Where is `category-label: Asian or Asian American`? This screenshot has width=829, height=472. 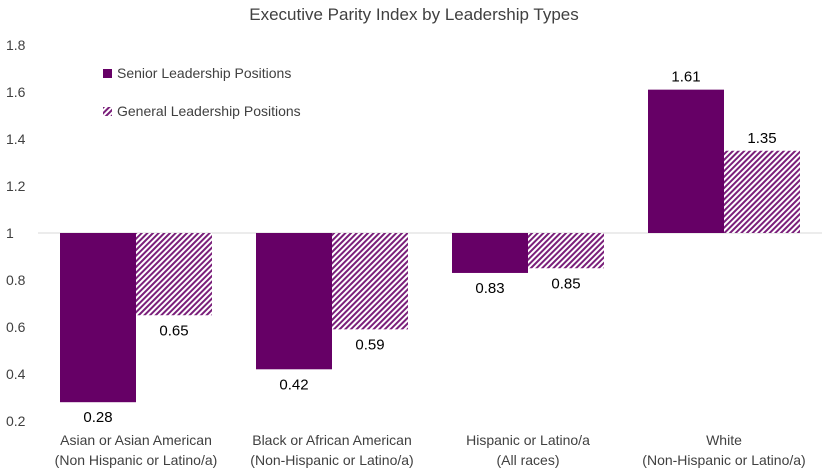 category-label: Asian or Asian American is located at coordinates (136, 440).